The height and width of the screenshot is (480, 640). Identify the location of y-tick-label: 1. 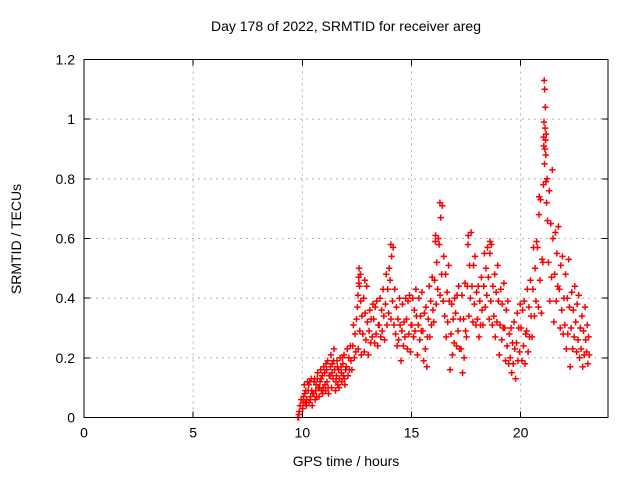
(71, 119).